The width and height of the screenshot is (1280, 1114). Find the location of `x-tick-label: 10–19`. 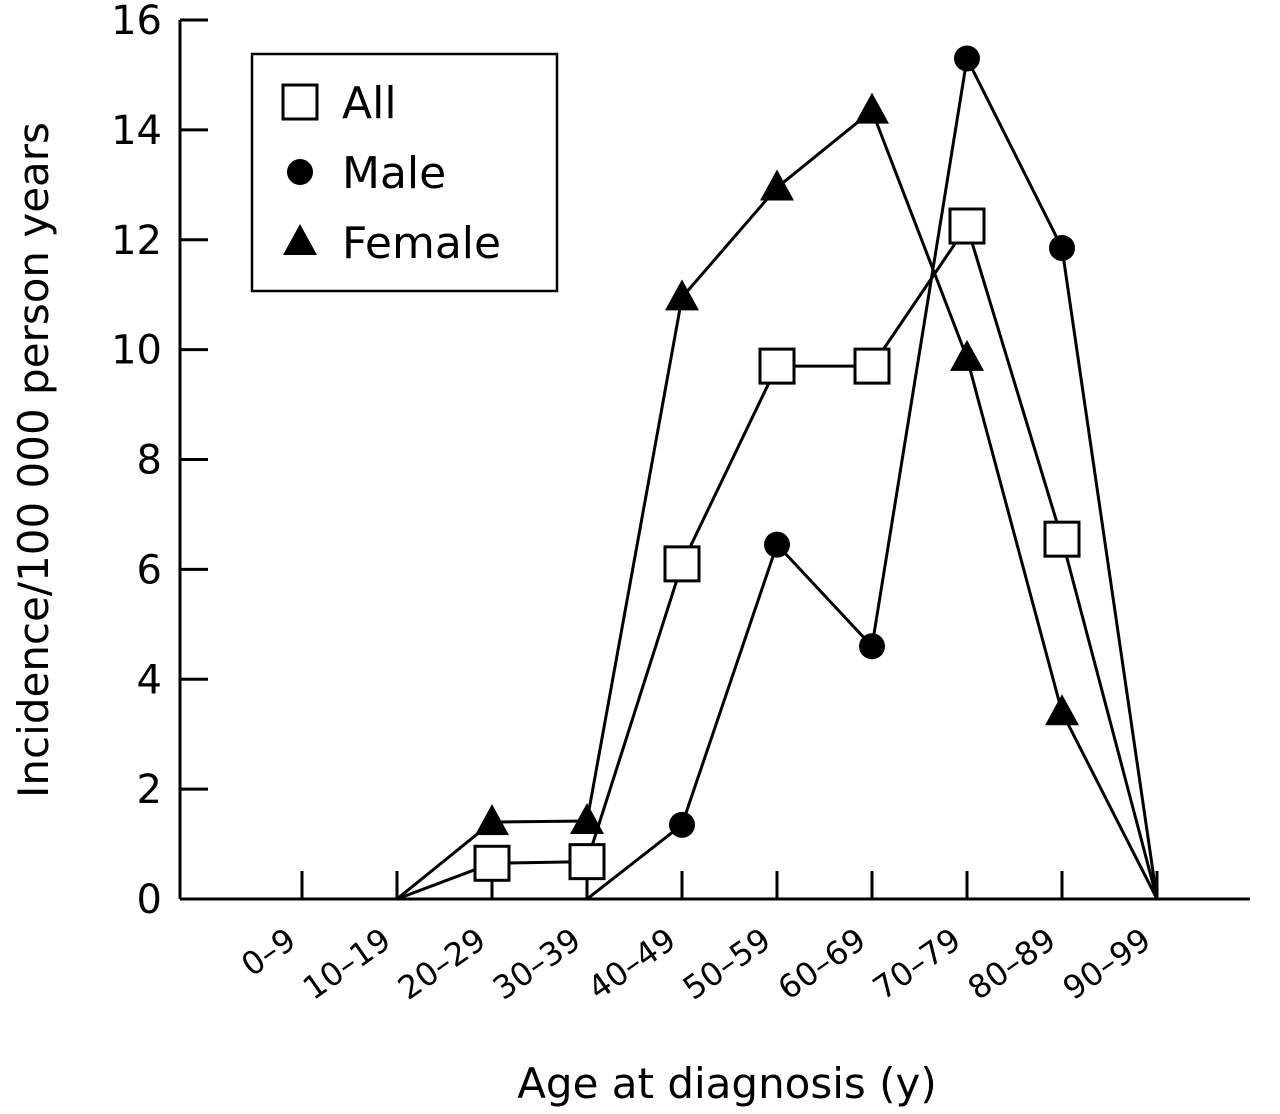

x-tick-label: 10–19 is located at coordinates (347, 963).